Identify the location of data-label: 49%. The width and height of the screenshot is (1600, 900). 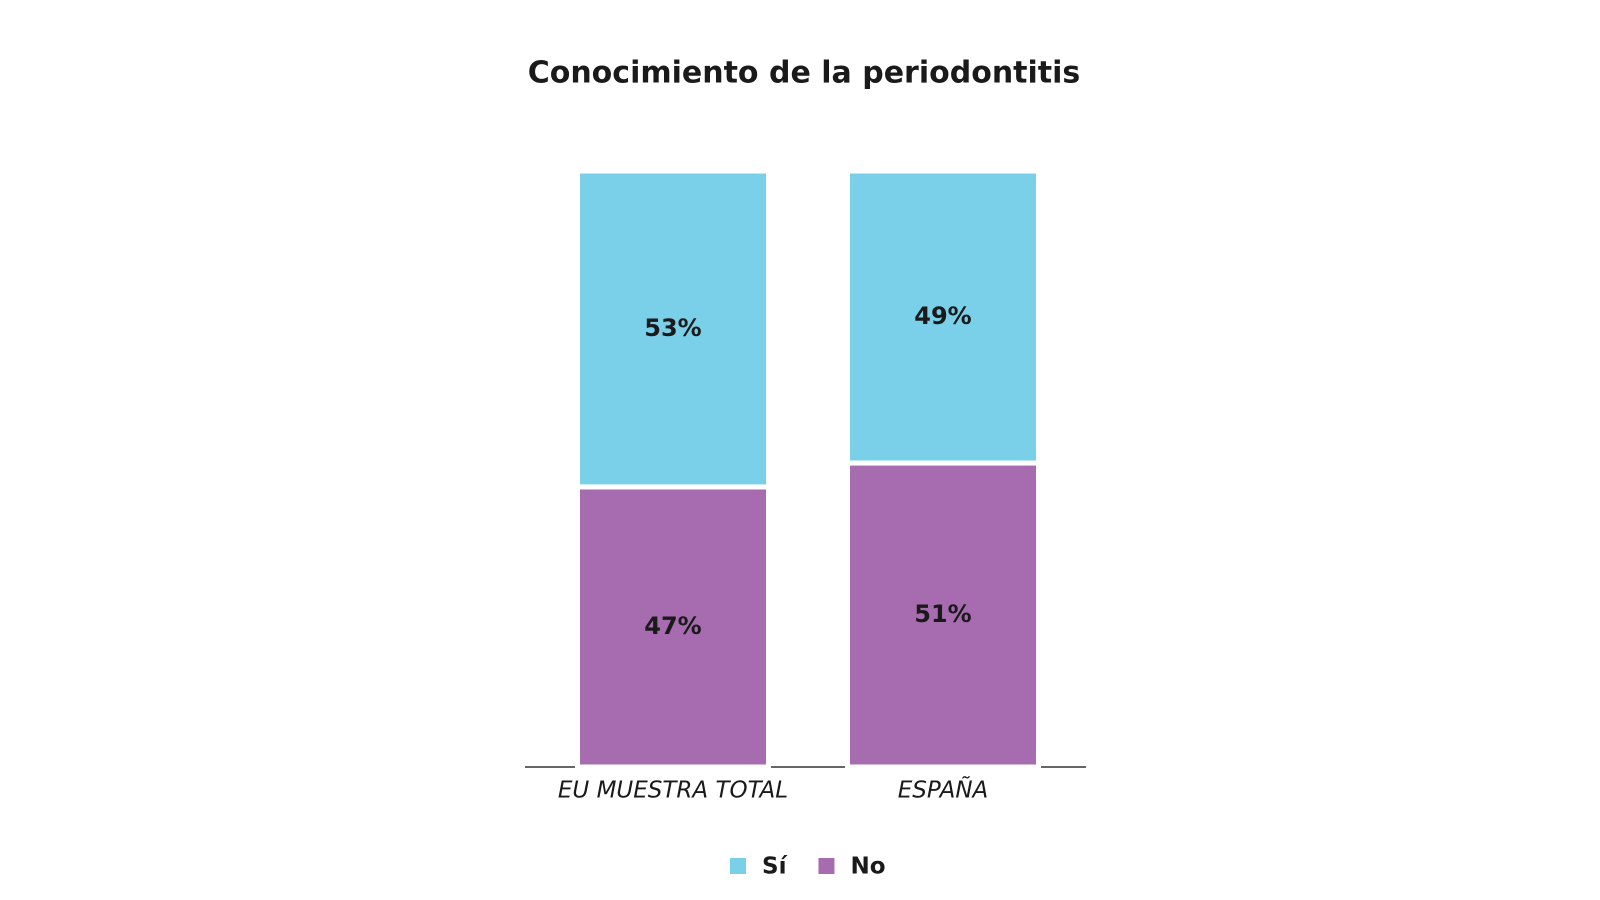
(942, 316).